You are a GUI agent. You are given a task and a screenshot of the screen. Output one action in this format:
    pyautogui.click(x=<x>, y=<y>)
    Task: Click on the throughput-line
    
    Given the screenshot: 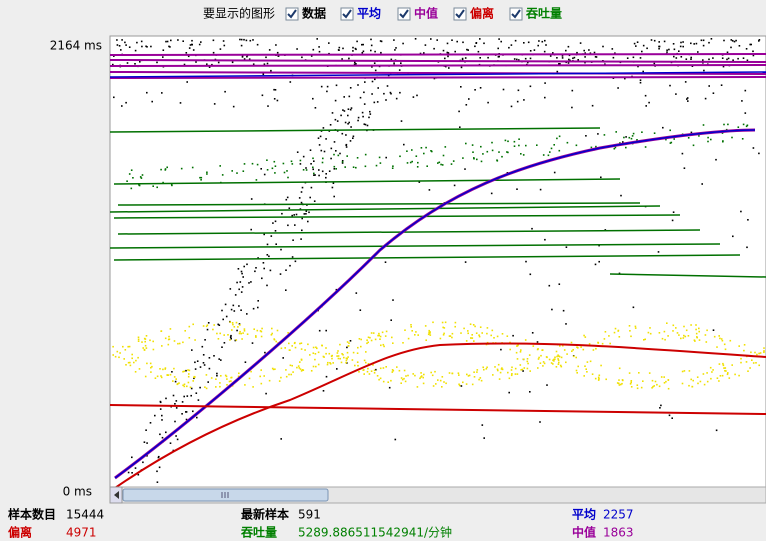 What is the action you would take?
    pyautogui.click(x=379, y=204)
    